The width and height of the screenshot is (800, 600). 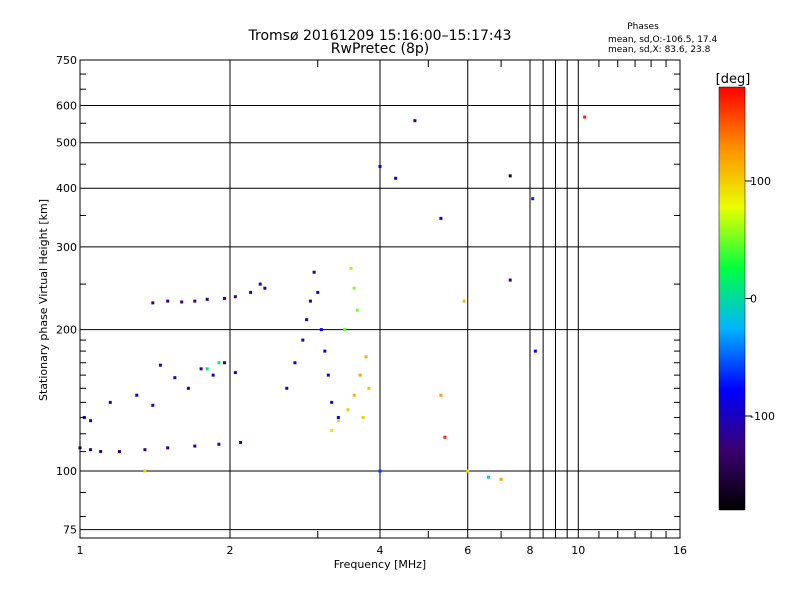 What do you see at coordinates (659, 50) in the screenshot?
I see `phase-stats-x: mean, sd,X: 83.6, 23.8` at bounding box center [659, 50].